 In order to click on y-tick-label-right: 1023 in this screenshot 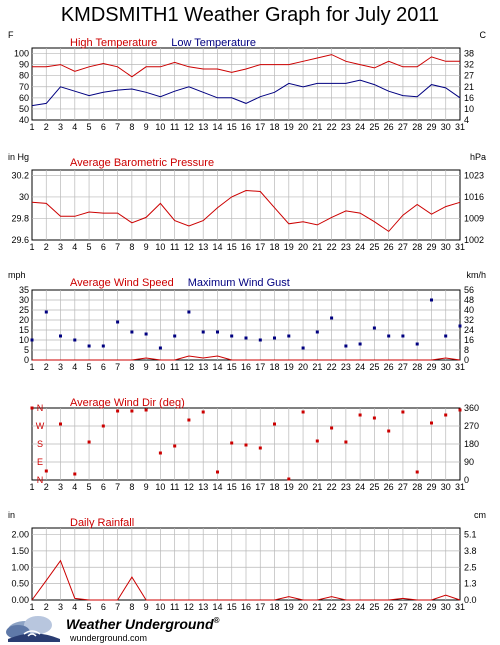, I will do `click(474, 175)`.